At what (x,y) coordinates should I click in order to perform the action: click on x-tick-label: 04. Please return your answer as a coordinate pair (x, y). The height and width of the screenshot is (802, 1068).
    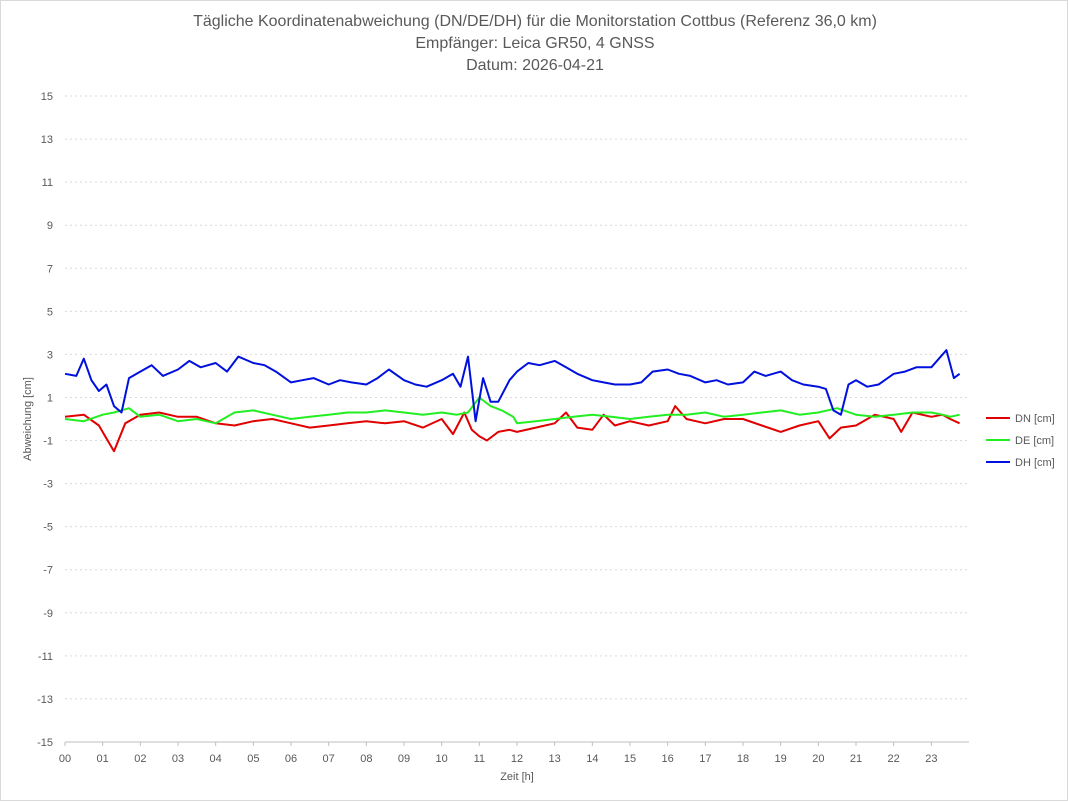
    Looking at the image, I should click on (216, 759).